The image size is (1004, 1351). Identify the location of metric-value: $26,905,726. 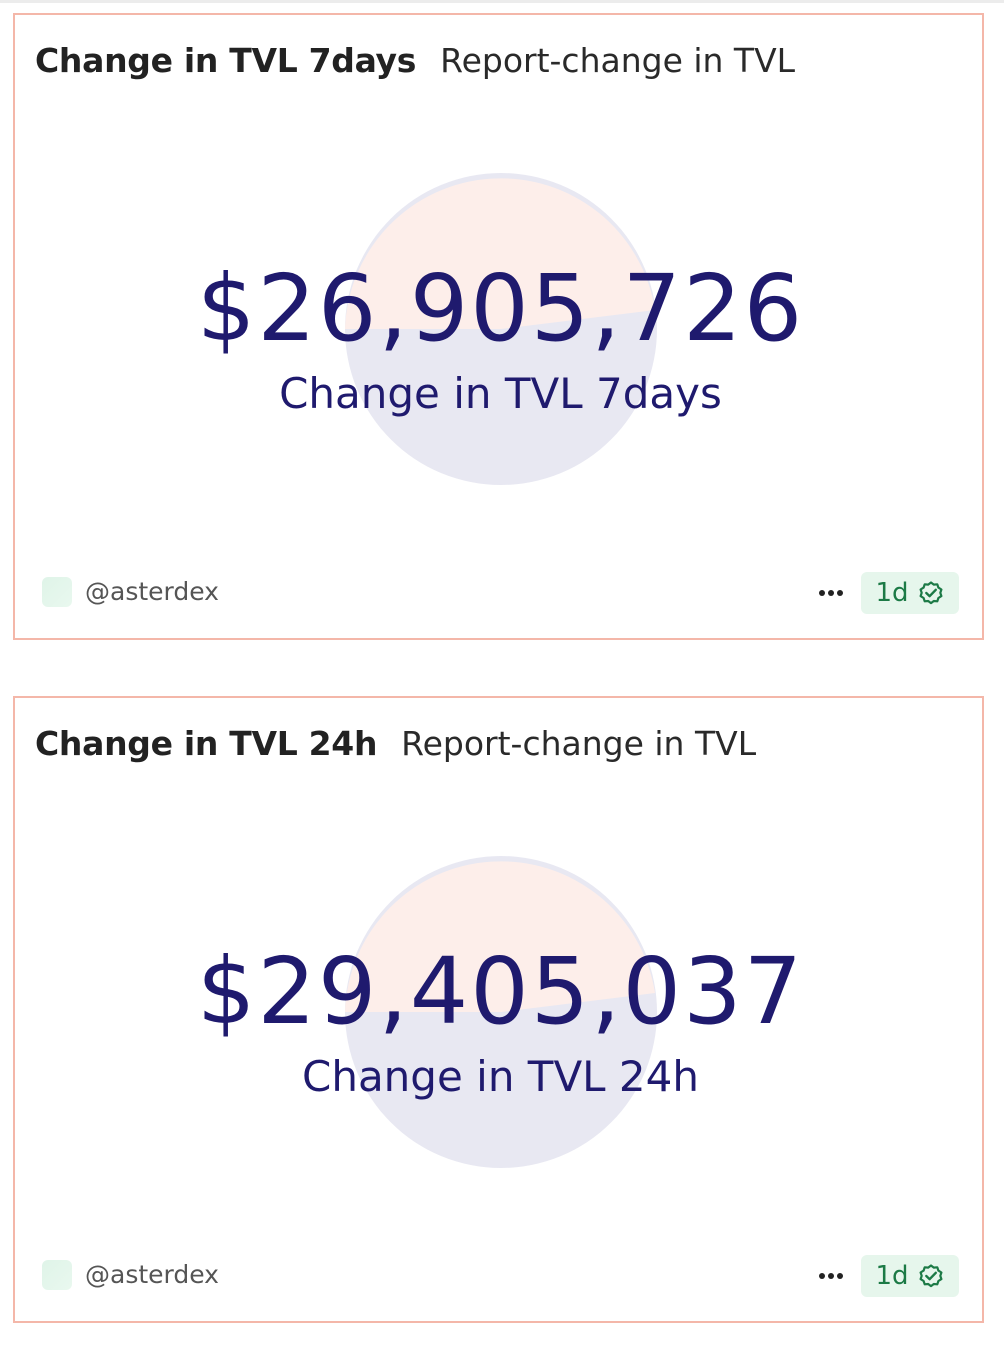
(500, 308).